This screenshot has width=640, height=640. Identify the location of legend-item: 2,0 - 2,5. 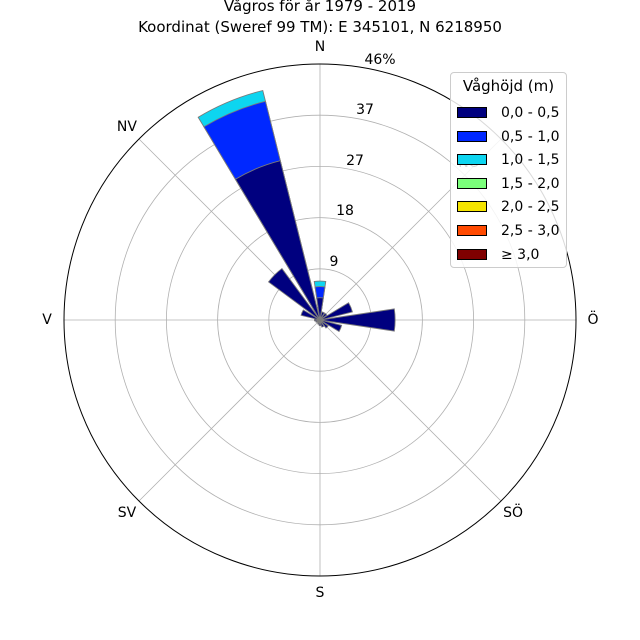
(511, 207).